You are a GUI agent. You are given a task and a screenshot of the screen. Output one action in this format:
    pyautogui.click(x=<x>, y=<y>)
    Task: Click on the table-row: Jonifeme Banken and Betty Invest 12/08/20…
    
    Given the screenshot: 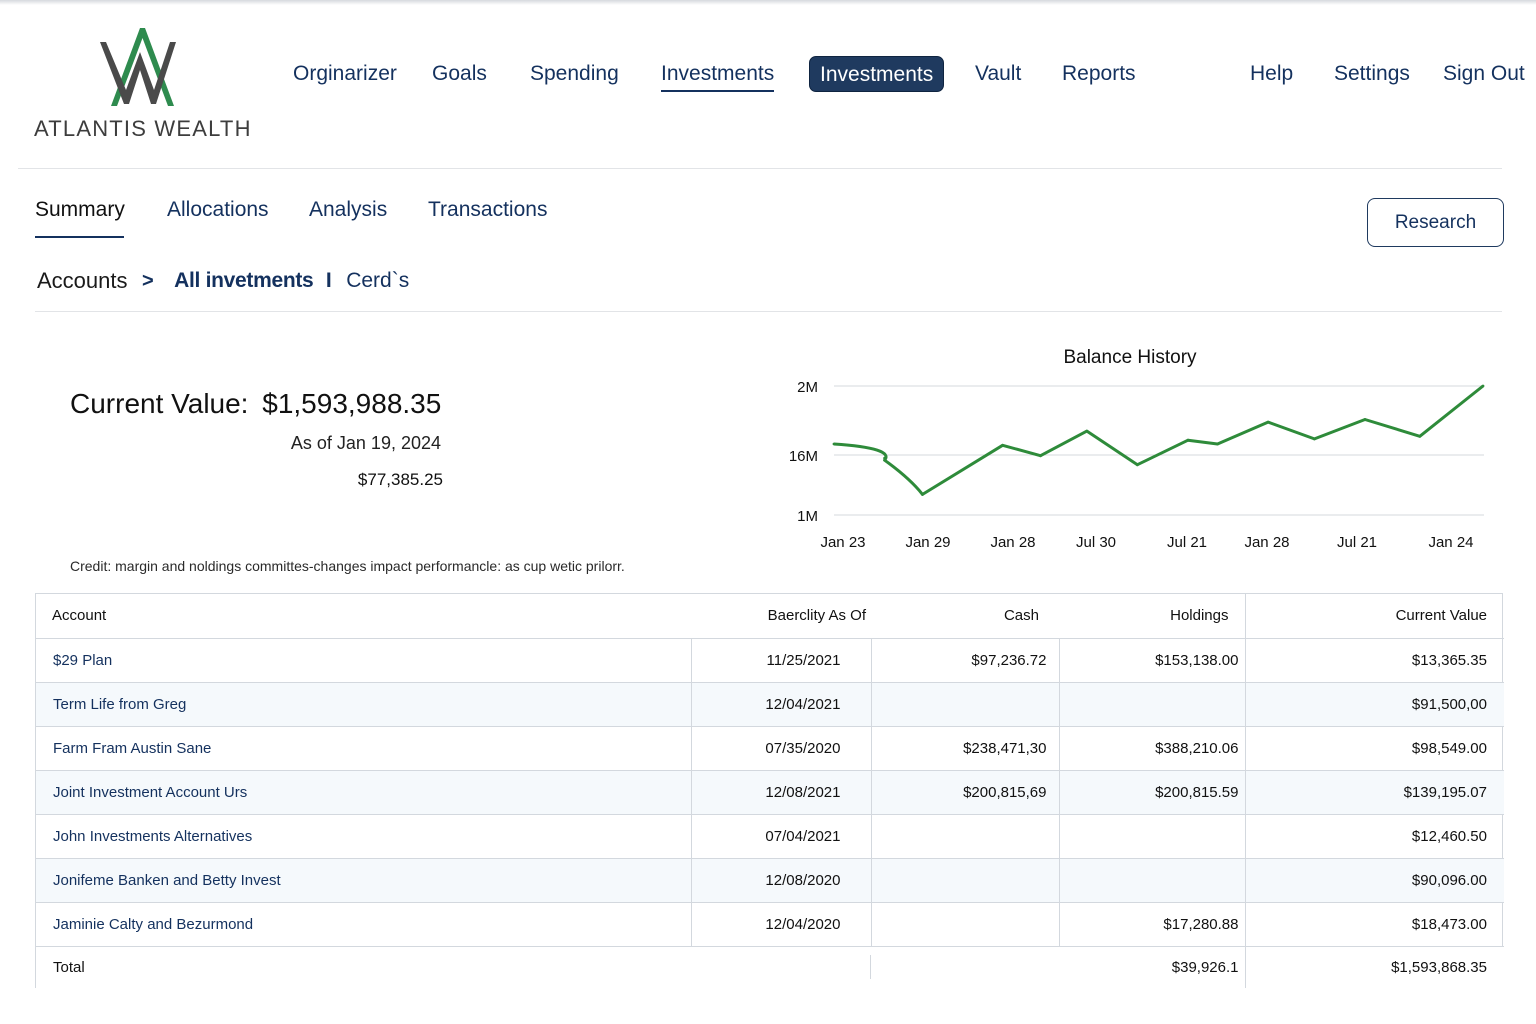 What is the action you would take?
    pyautogui.click(x=770, y=880)
    